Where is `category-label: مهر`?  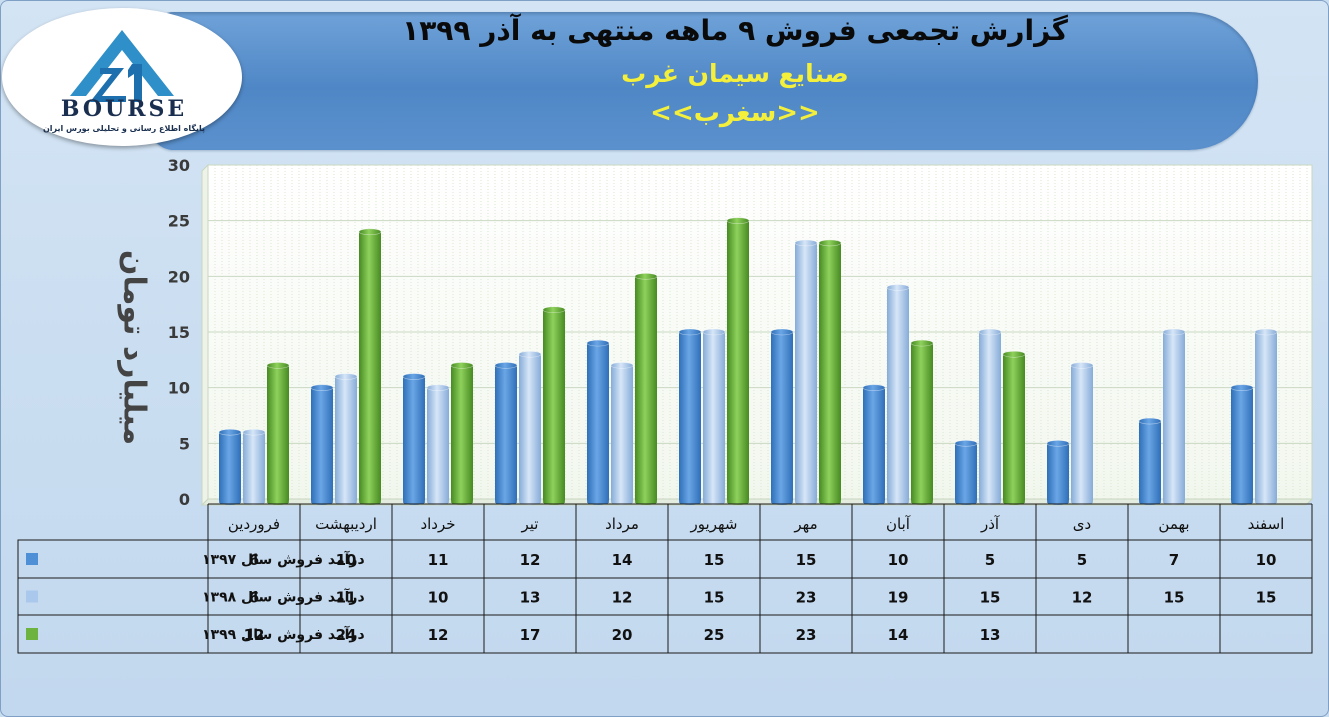 category-label: مهر is located at coordinates (805, 524).